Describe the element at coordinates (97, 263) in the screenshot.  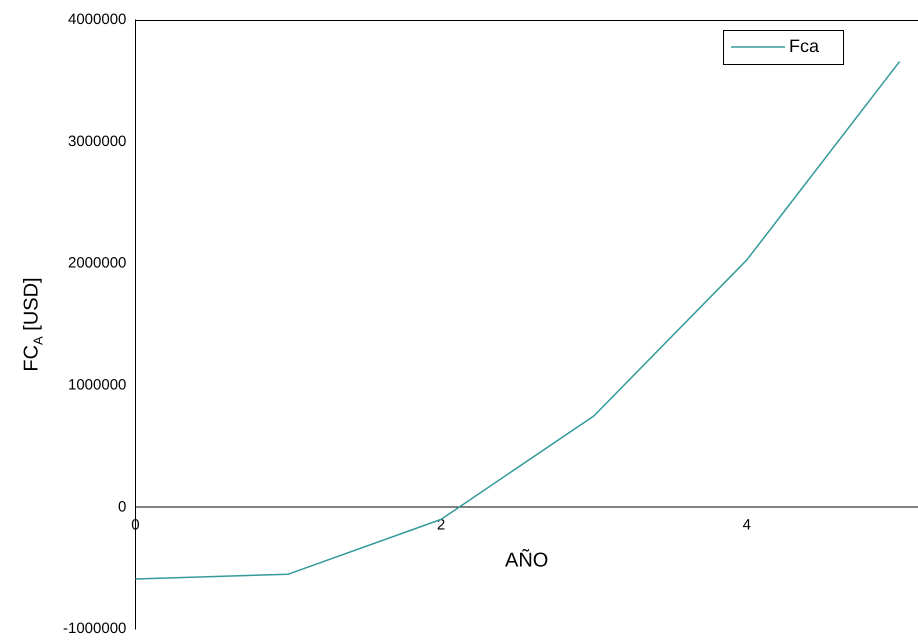
I see `y-tick-label: 2000000` at that location.